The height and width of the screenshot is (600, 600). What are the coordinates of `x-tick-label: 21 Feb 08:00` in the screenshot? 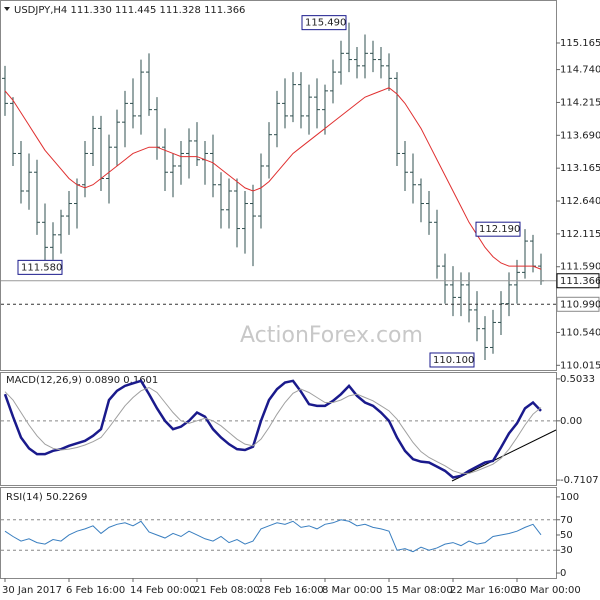 It's located at (227, 590).